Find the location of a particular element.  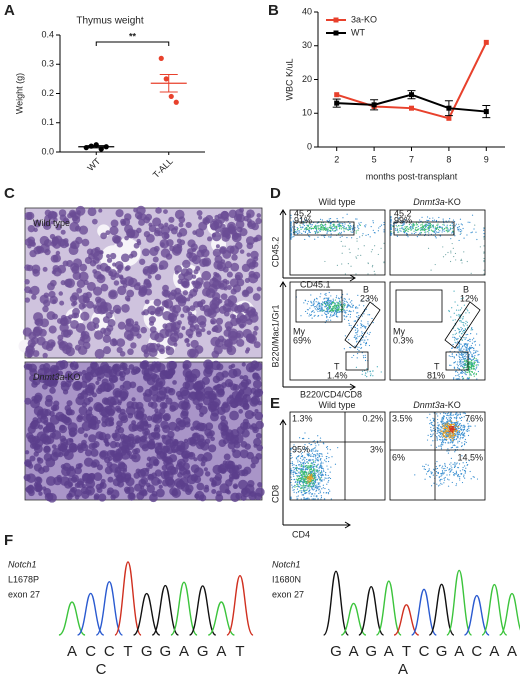

label: Wild type is located at coordinates (336, 202).